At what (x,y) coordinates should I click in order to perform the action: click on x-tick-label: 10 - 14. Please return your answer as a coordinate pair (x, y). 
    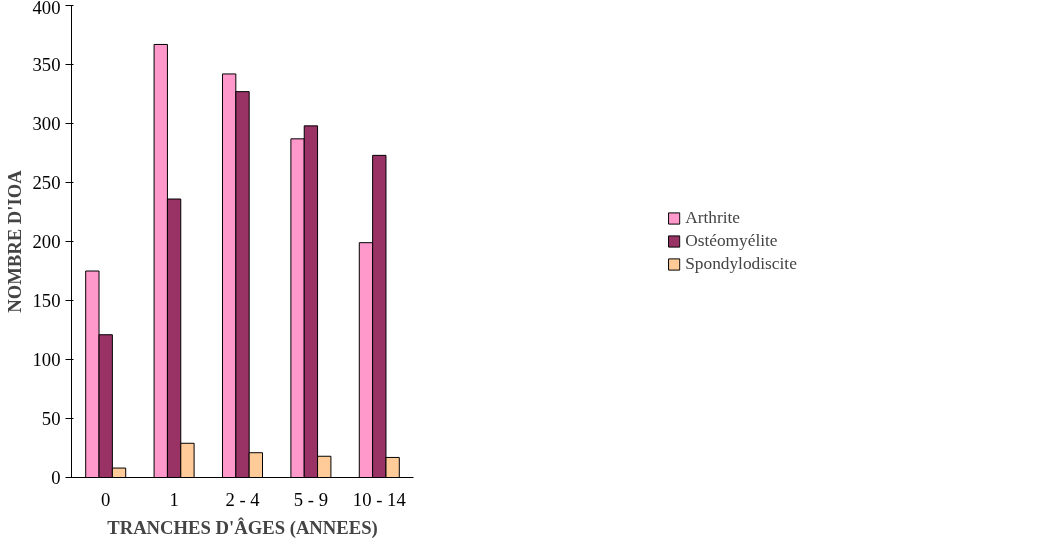
    Looking at the image, I should click on (379, 499).